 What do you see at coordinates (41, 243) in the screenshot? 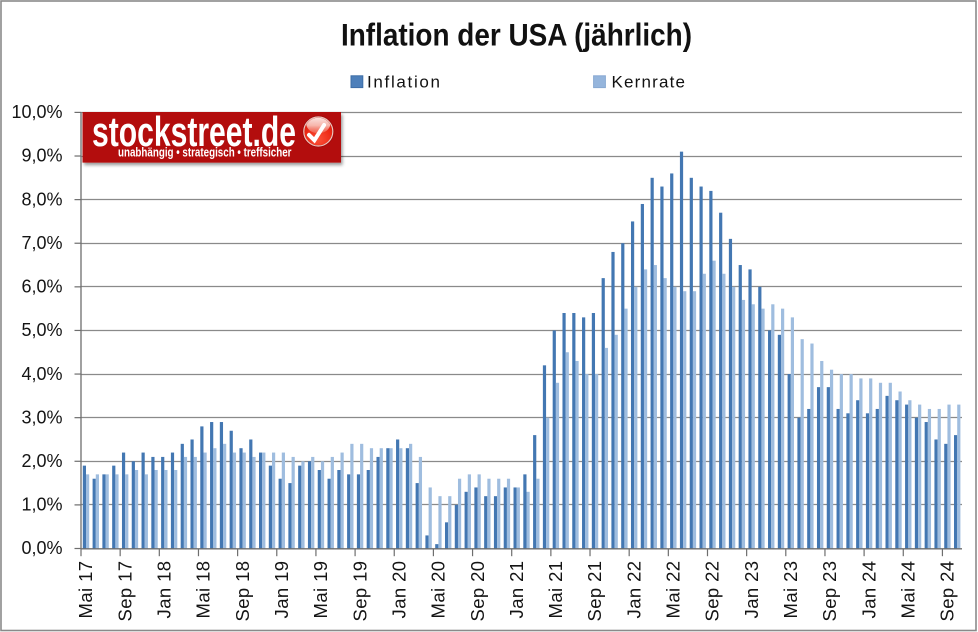
I see `svg-text: 7,0%` at bounding box center [41, 243].